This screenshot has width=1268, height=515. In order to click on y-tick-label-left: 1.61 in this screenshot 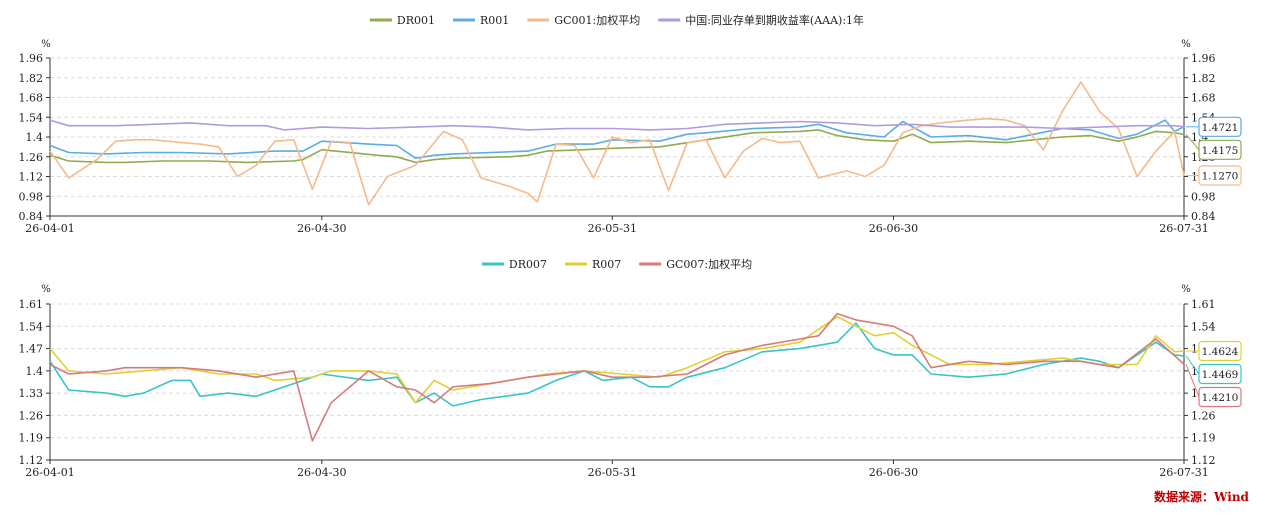, I will do `click(31, 304)`.